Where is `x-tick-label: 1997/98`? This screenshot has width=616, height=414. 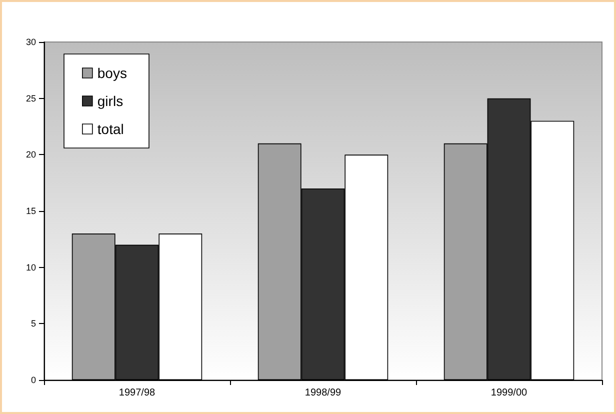
x-tick-label: 1997/98 is located at coordinates (137, 393).